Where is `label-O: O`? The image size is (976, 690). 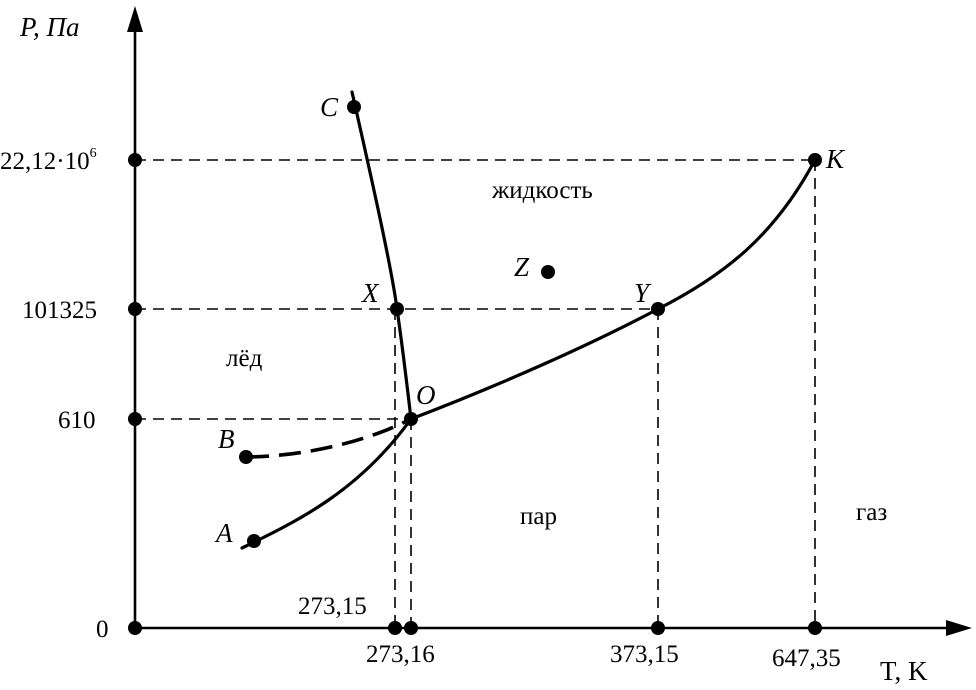 label-O: O is located at coordinates (426, 395).